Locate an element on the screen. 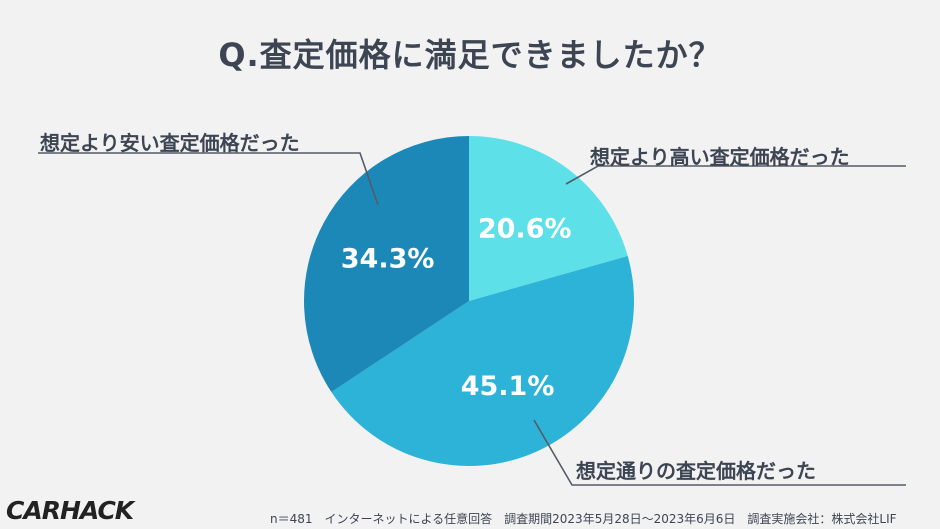 The width and height of the screenshot is (940, 529). carhack-logo: CARHACK is located at coordinates (70, 510).